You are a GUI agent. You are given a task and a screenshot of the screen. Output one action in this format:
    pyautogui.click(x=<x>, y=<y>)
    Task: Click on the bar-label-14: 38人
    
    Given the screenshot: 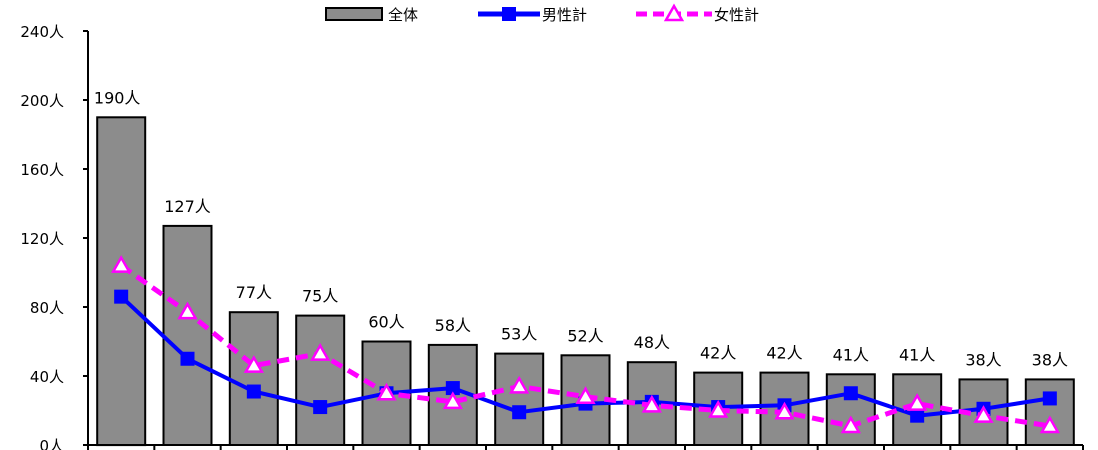 What is the action you would take?
    pyautogui.click(x=1050, y=359)
    